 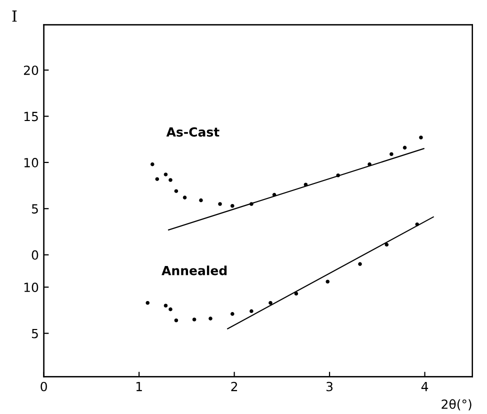 I want to click on x-tick-label: 3, so click(x=329, y=387).